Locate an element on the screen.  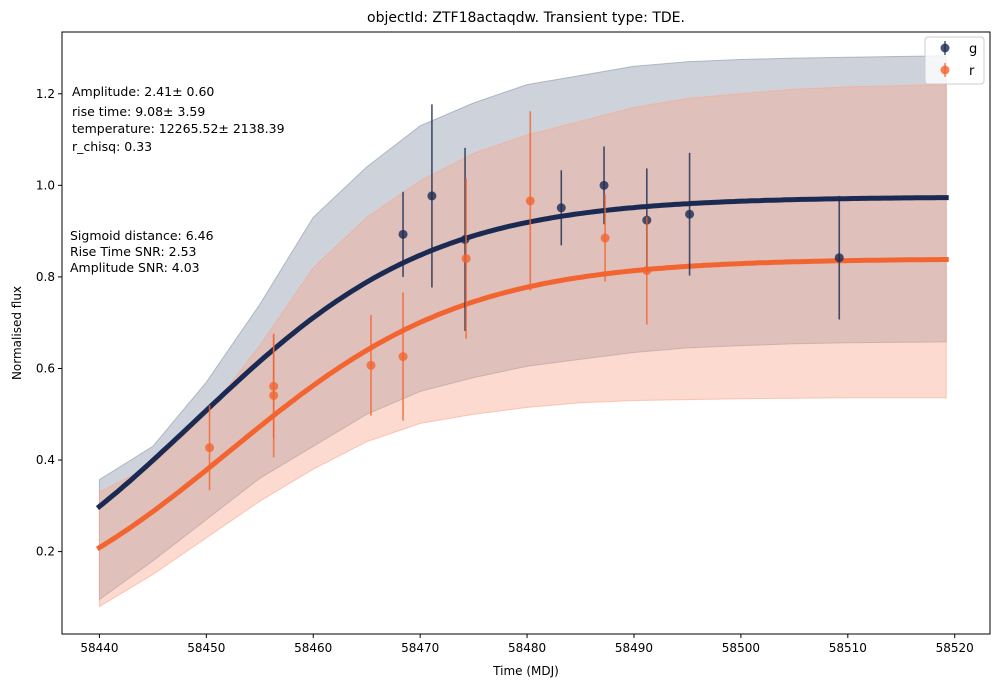
y-tick-label: 0.4 is located at coordinates (45, 460).